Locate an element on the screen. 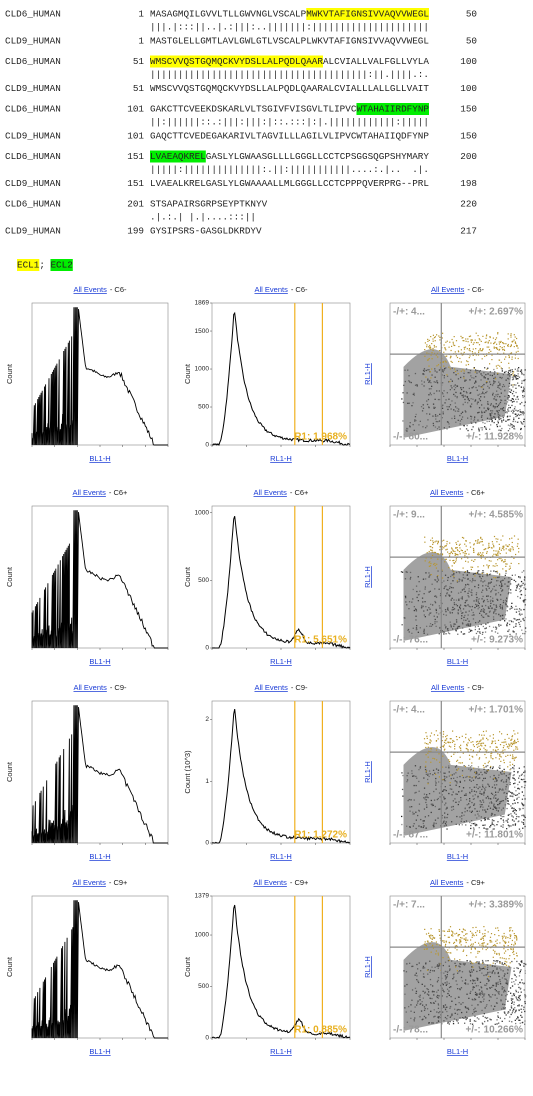  panel-condition: - C9- is located at coordinates (299, 687).